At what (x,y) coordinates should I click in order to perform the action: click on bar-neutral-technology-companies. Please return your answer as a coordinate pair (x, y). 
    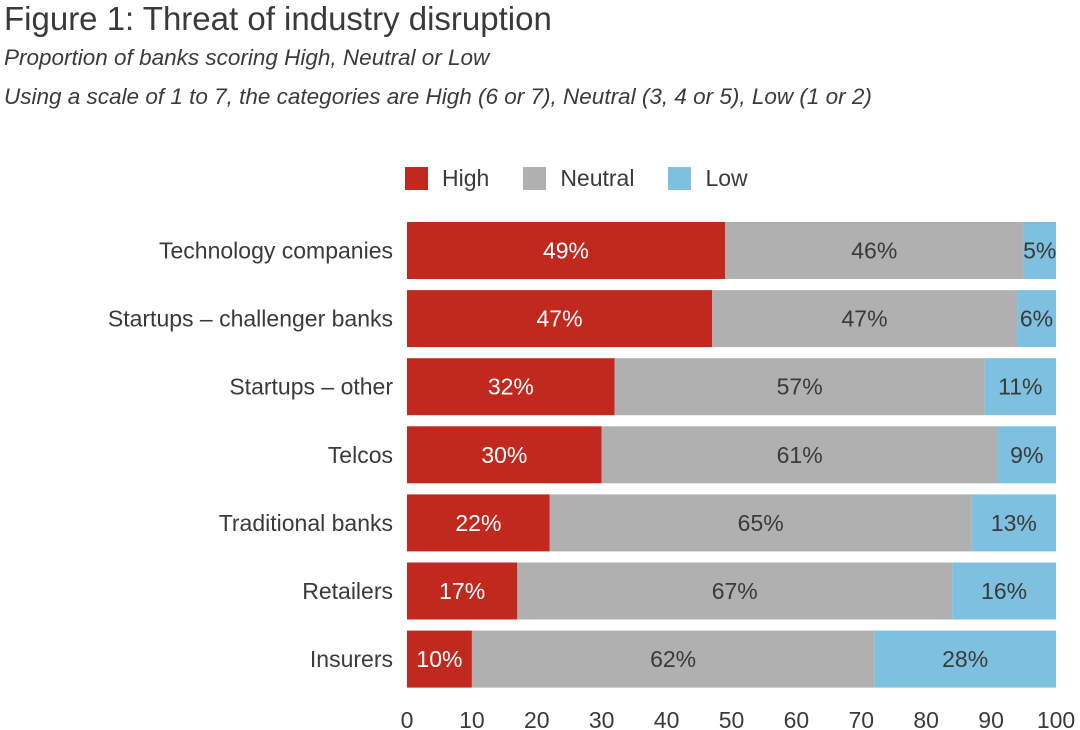
    Looking at the image, I should click on (874, 250).